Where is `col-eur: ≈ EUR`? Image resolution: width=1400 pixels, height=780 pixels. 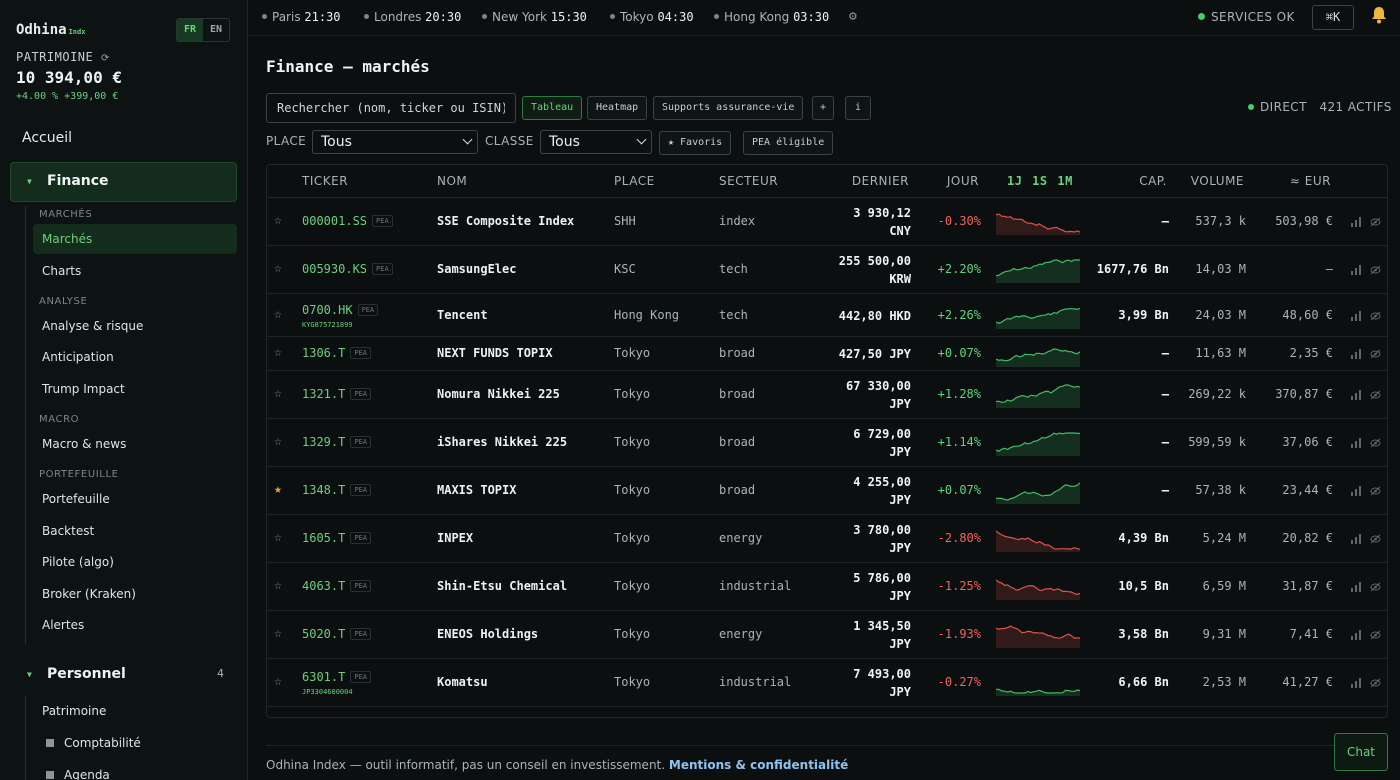 col-eur: ≈ EUR is located at coordinates (1310, 181).